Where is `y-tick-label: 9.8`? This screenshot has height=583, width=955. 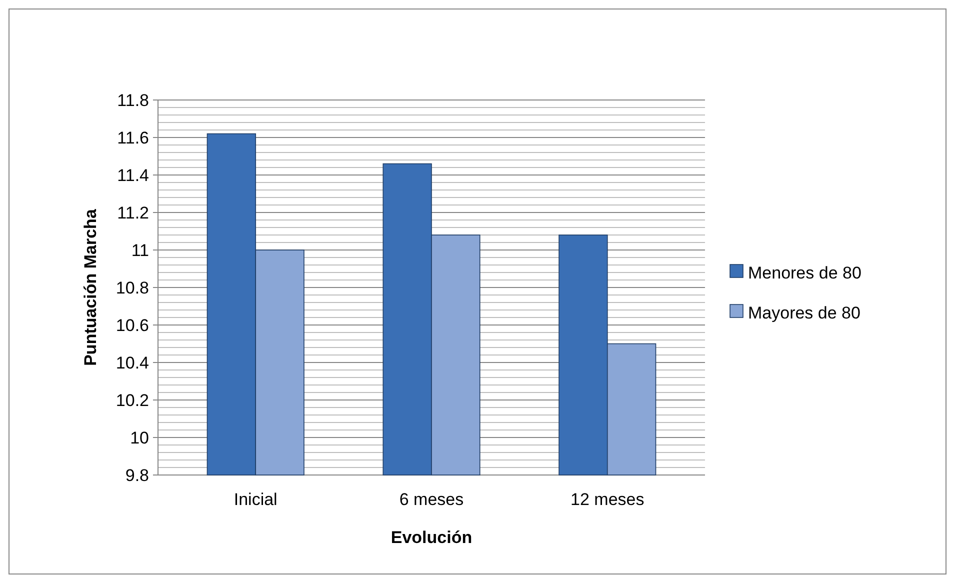 y-tick-label: 9.8 is located at coordinates (137, 475).